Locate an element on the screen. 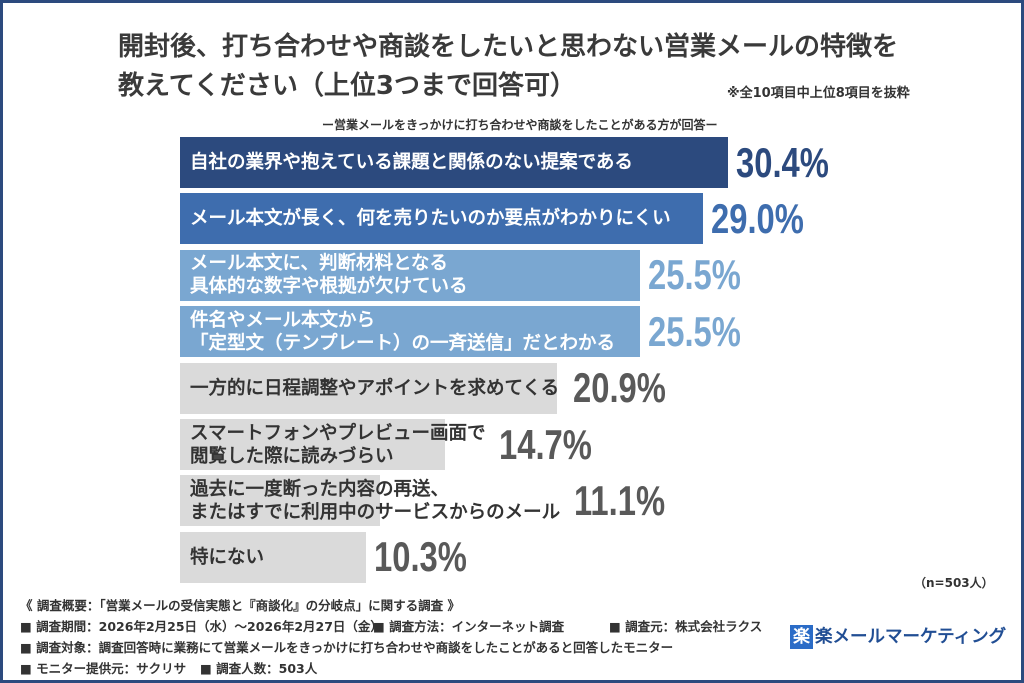 Image resolution: width=1024 pixels, height=683 pixels. bar-value-label: 20.9% is located at coordinates (619, 388).